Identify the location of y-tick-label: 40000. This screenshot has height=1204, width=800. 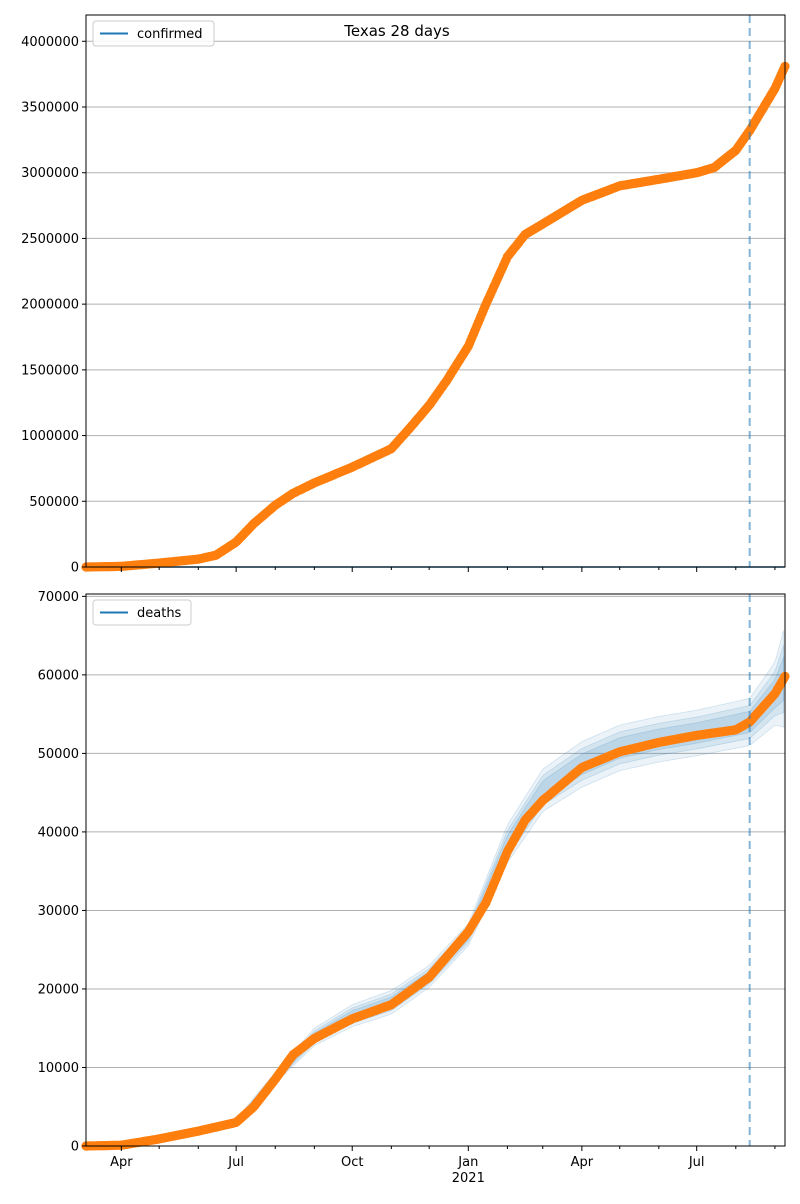
(58, 832).